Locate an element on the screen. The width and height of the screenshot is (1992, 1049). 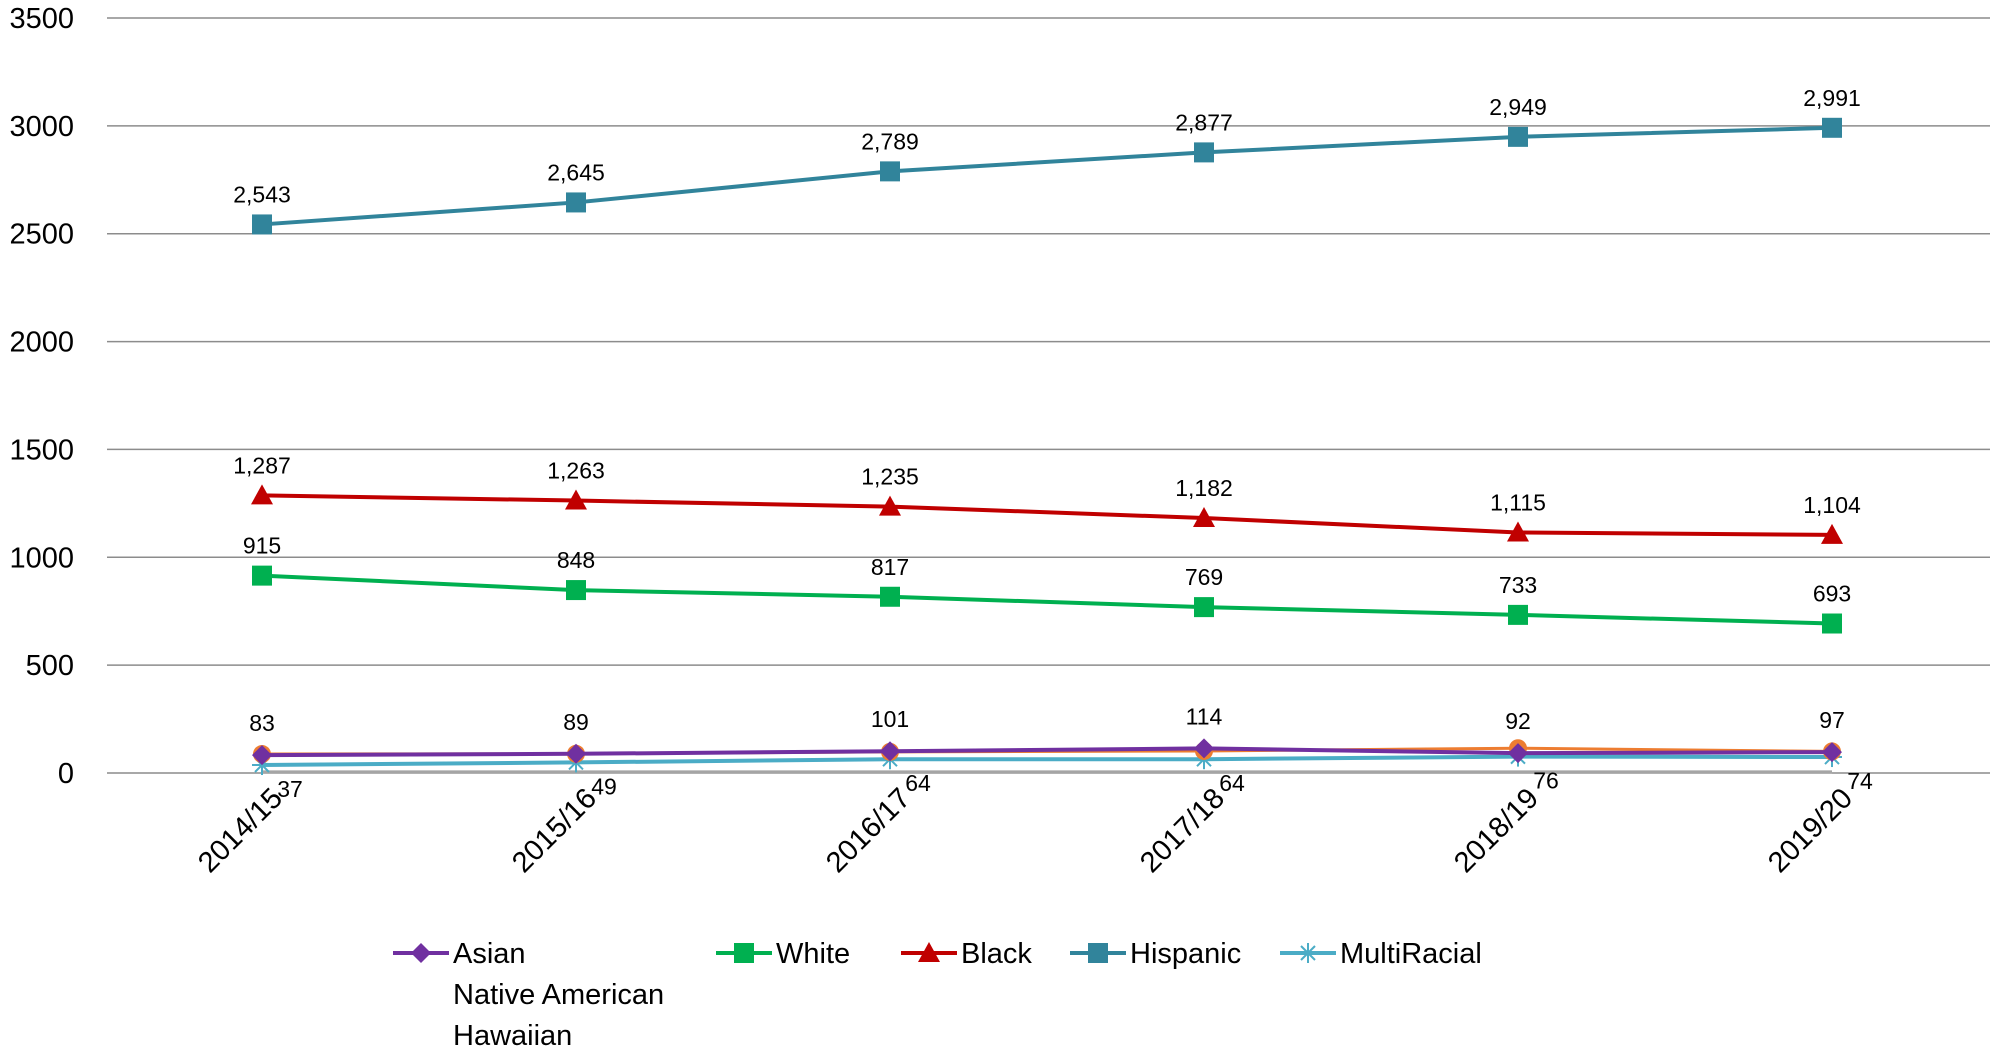
data-label: 817 is located at coordinates (890, 567).